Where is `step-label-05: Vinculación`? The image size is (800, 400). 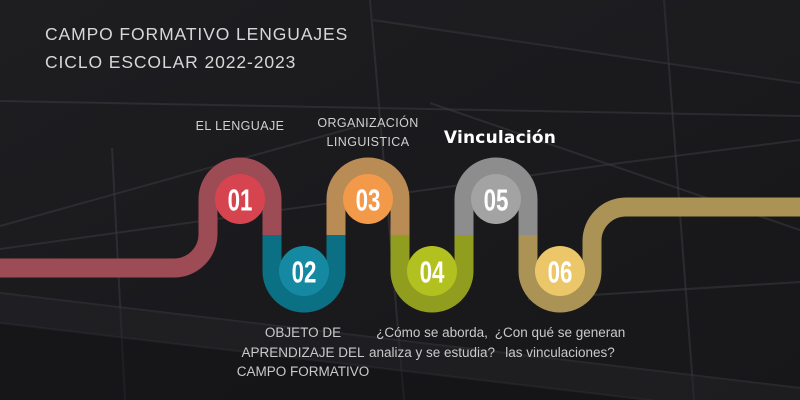 step-label-05: Vinculación is located at coordinates (500, 138).